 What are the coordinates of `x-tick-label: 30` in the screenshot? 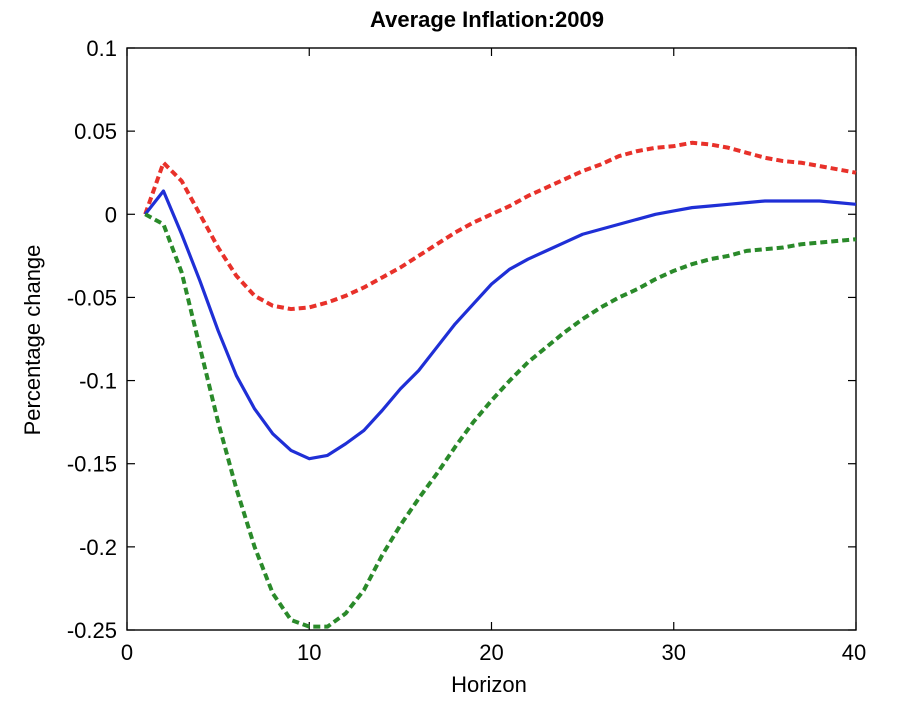 It's located at (674, 652).